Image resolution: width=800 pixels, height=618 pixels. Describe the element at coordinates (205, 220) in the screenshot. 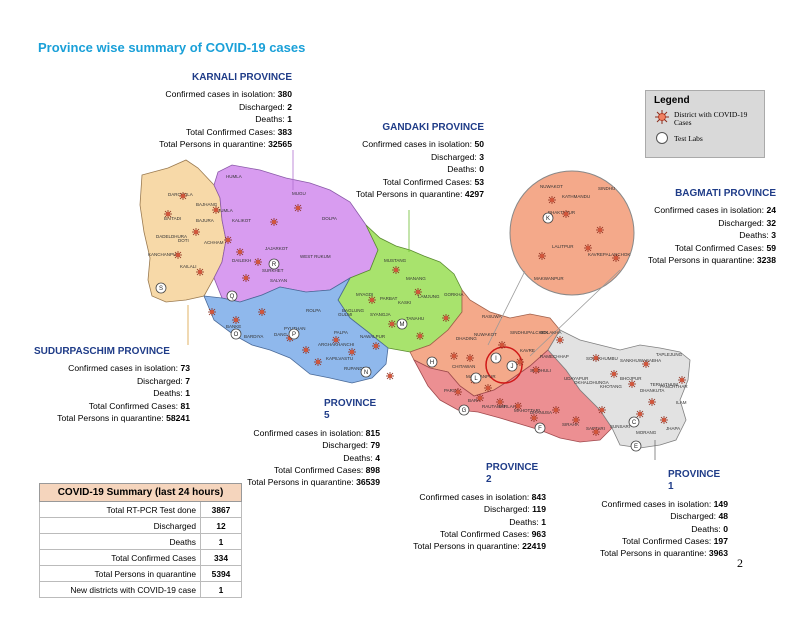

I see `district-label: BAJURA` at that location.